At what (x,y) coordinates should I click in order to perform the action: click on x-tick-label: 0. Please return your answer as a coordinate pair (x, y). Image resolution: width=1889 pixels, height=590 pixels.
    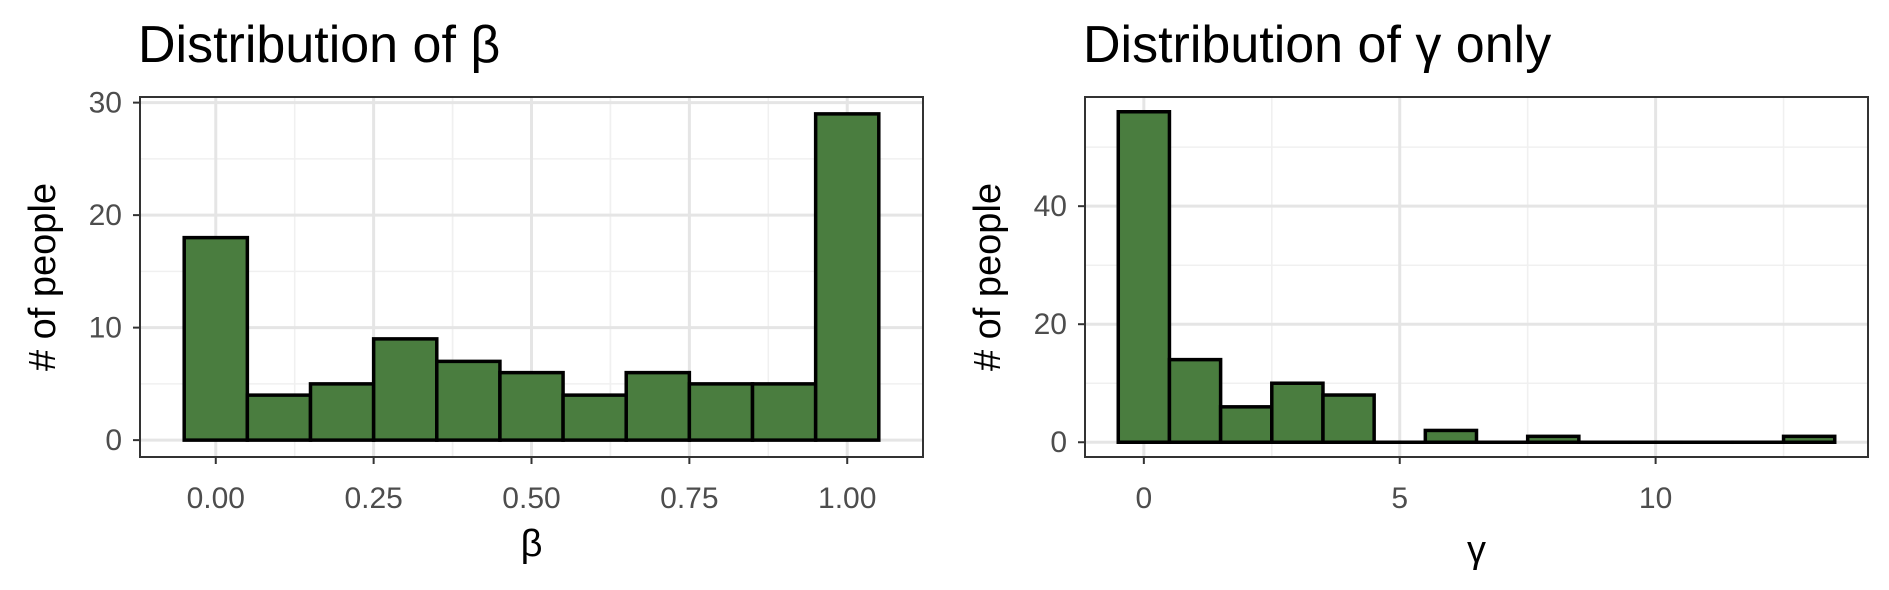
    Looking at the image, I should click on (1144, 498).